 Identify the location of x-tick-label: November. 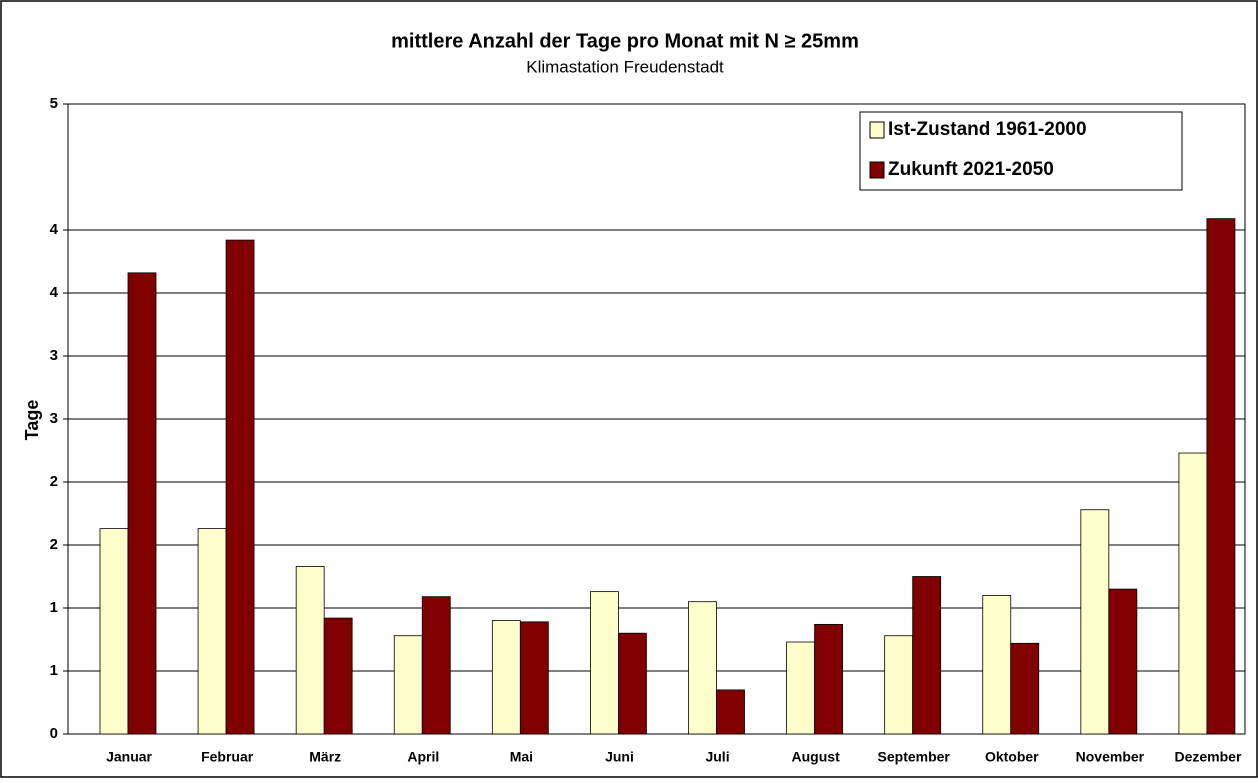
(1110, 757).